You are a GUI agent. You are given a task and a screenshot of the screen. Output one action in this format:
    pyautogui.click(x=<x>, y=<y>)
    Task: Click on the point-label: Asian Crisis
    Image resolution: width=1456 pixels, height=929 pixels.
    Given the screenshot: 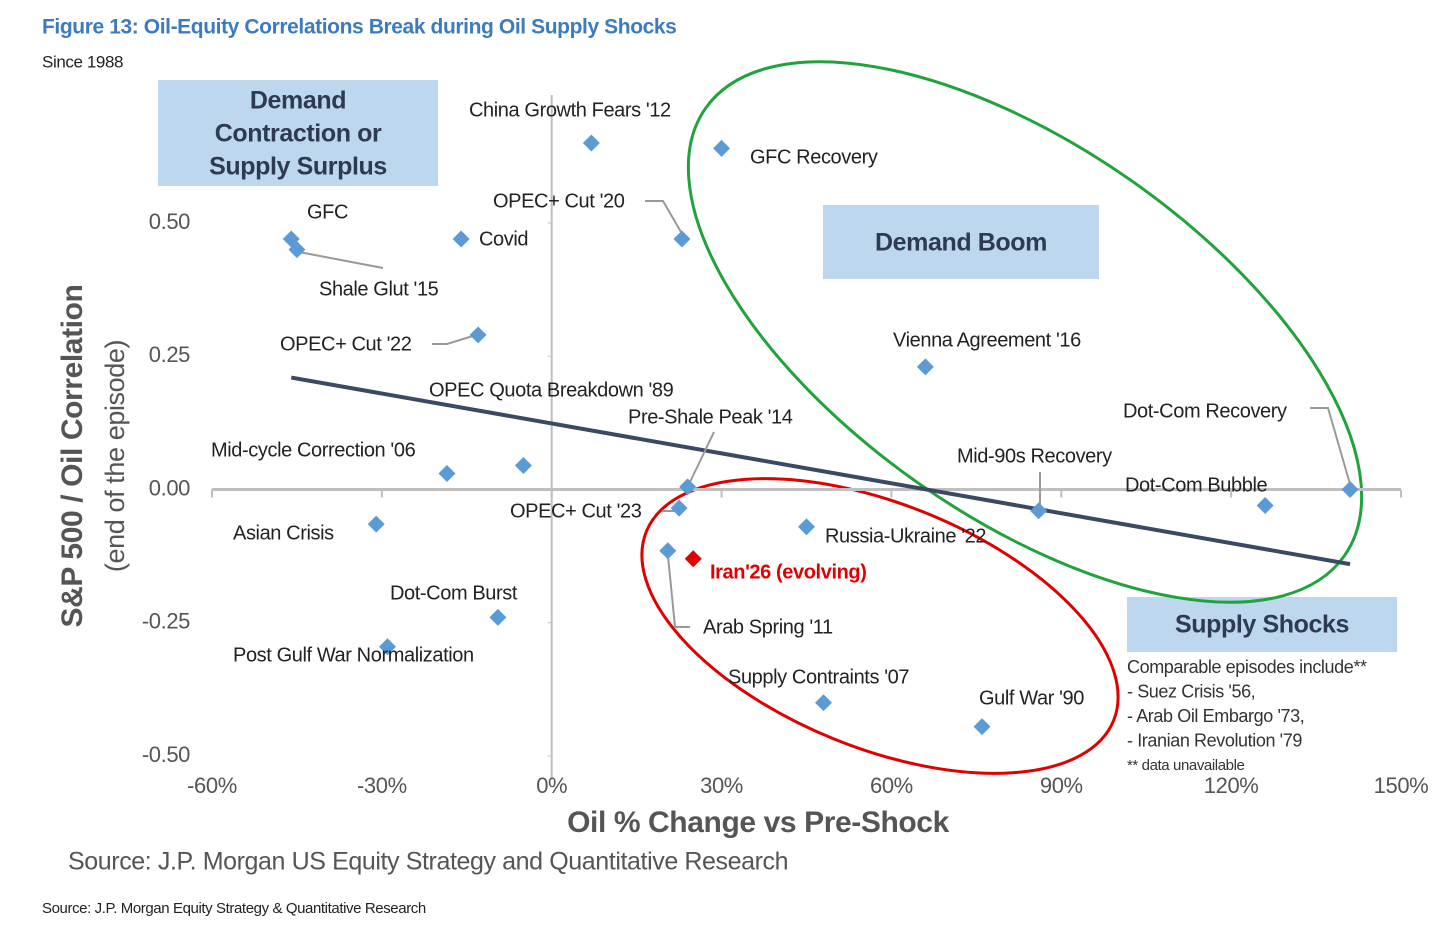 What is the action you would take?
    pyautogui.click(x=283, y=533)
    